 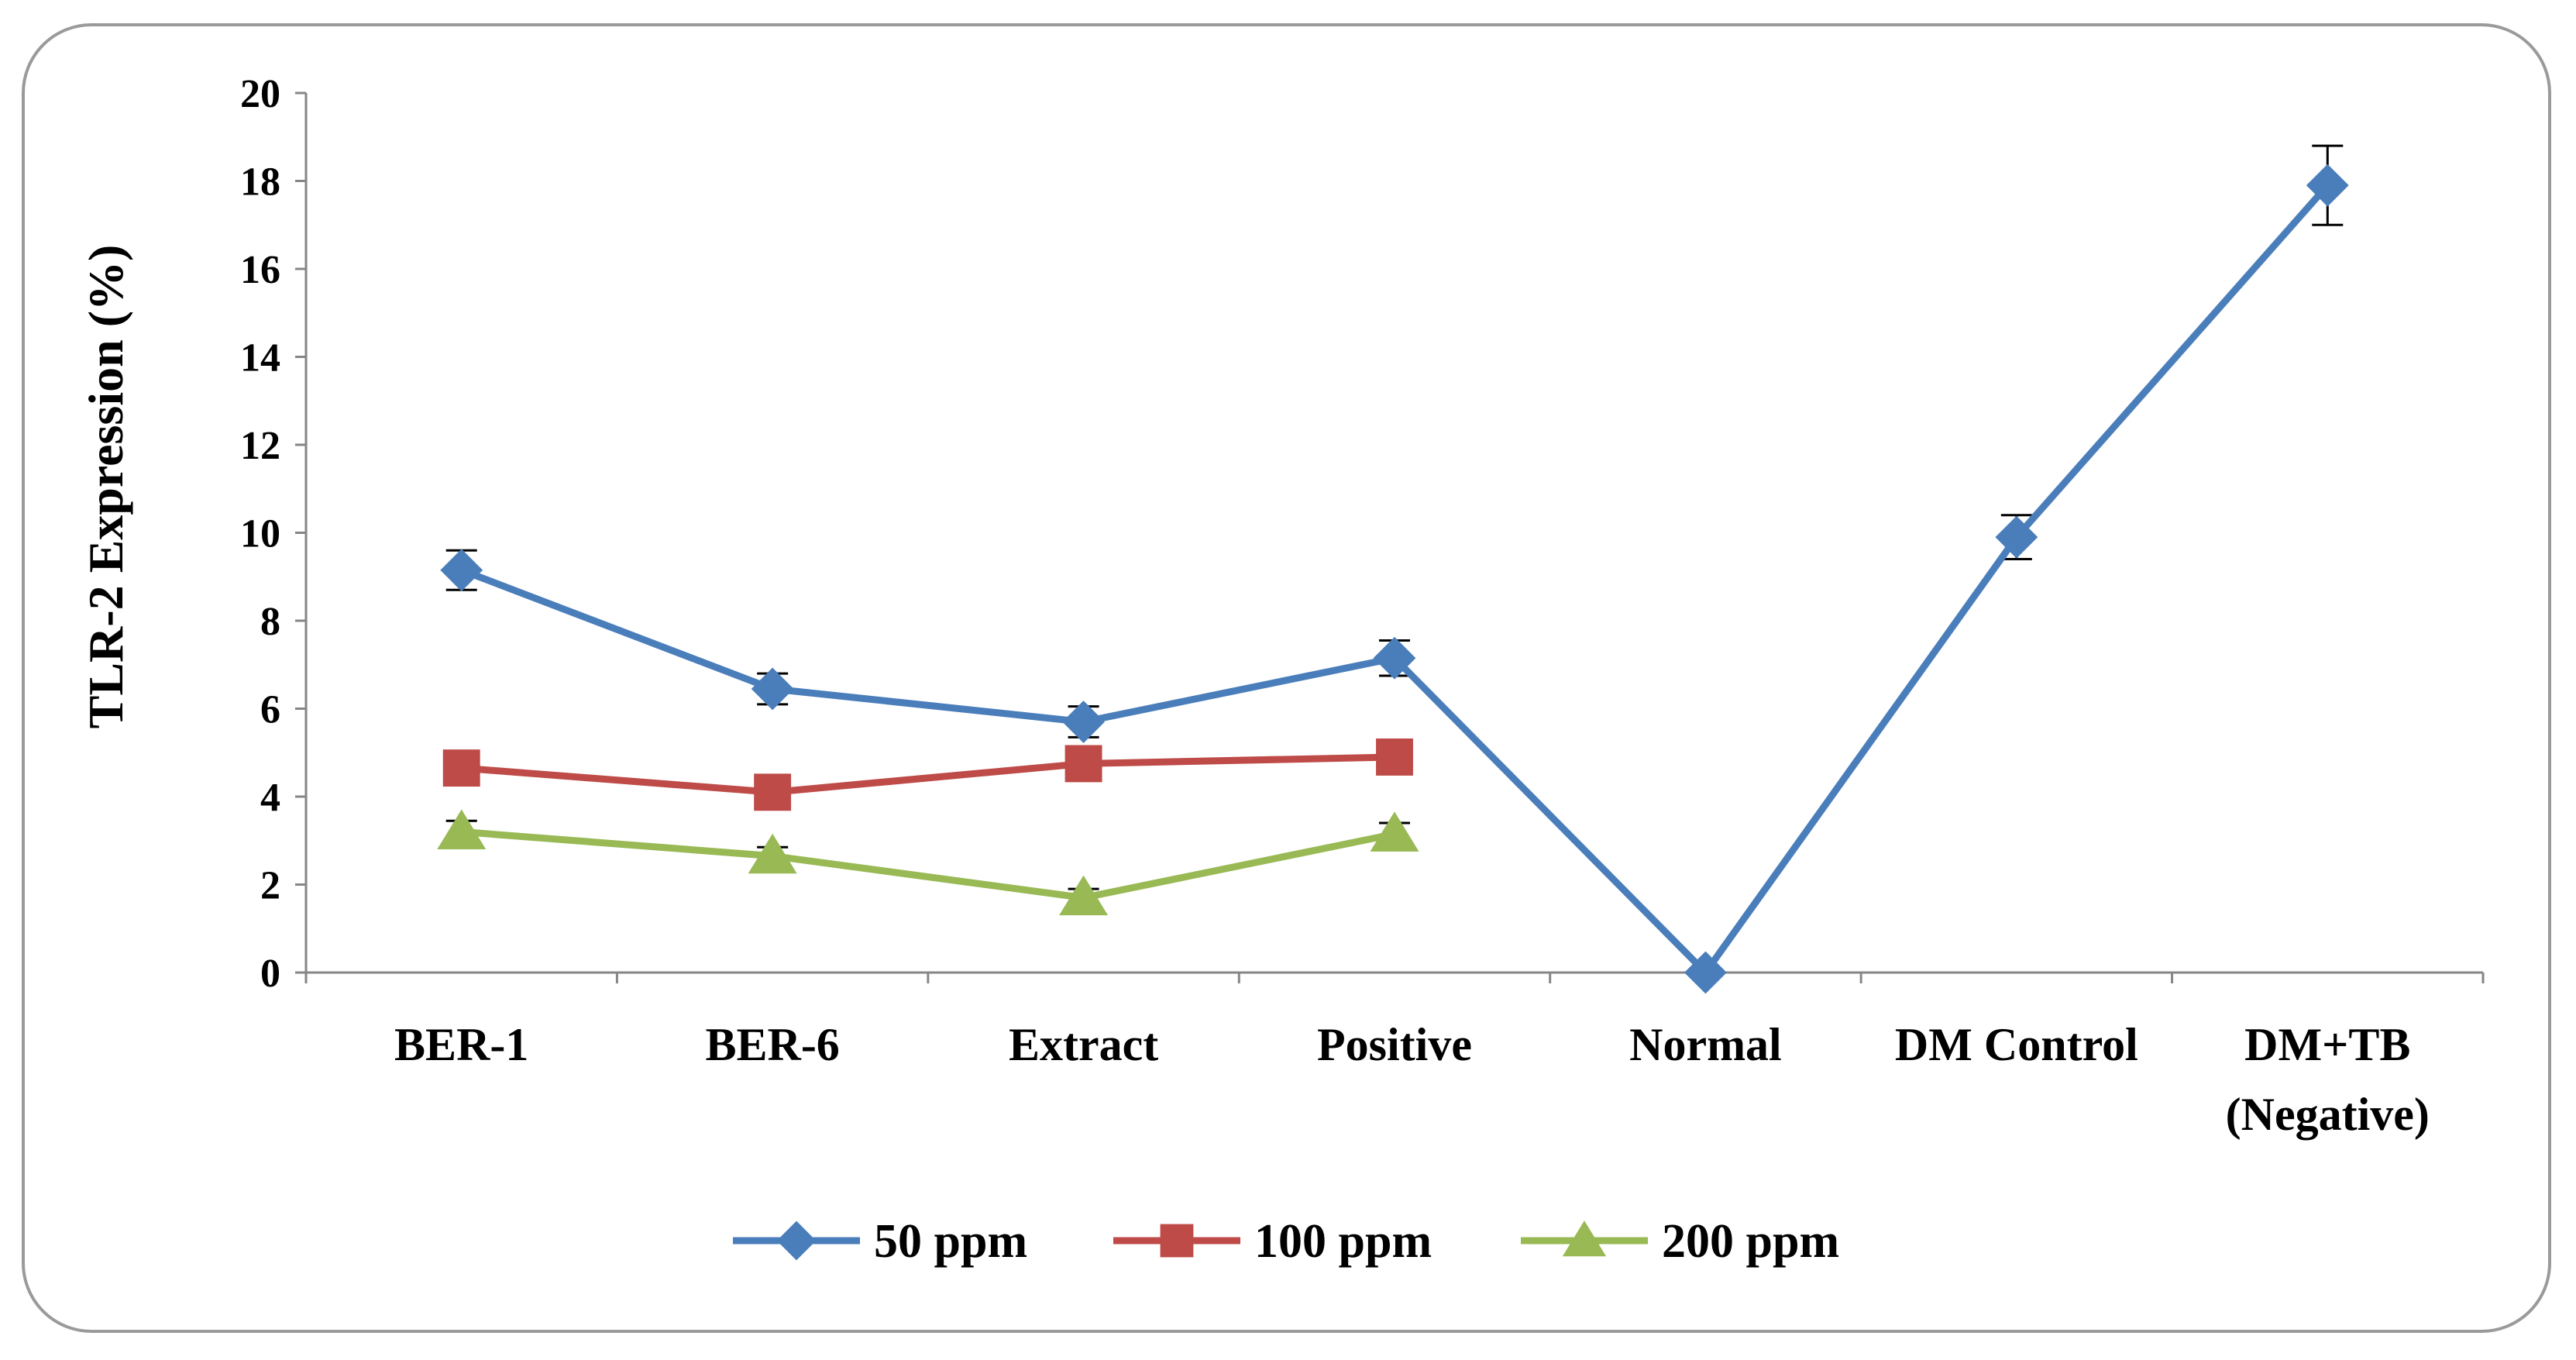 What do you see at coordinates (270, 886) in the screenshot?
I see `y-tick-label: 2` at bounding box center [270, 886].